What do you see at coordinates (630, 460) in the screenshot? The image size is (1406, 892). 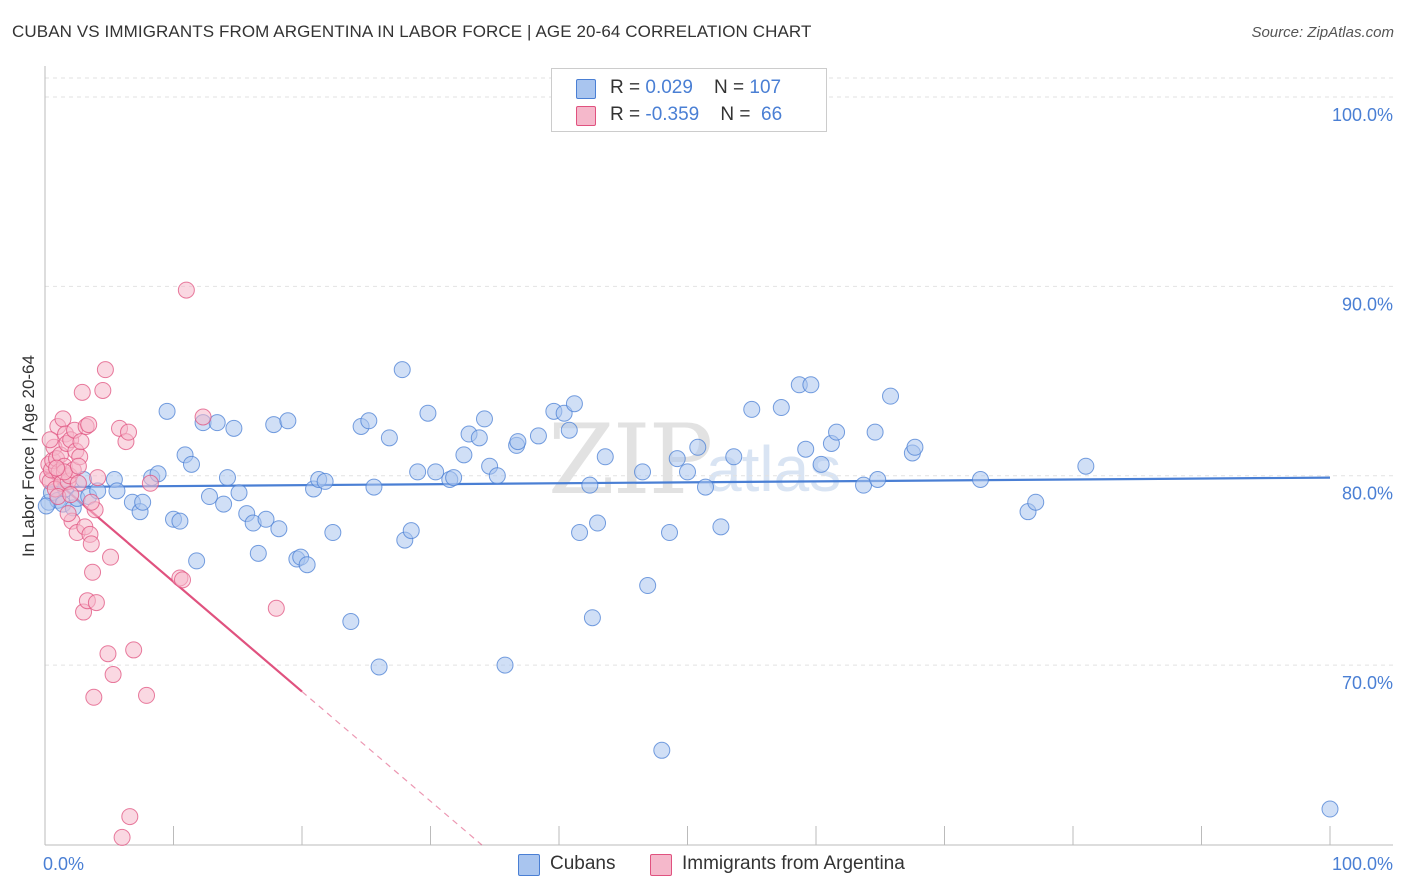 I see `watermark-zip: ZIP` at bounding box center [630, 460].